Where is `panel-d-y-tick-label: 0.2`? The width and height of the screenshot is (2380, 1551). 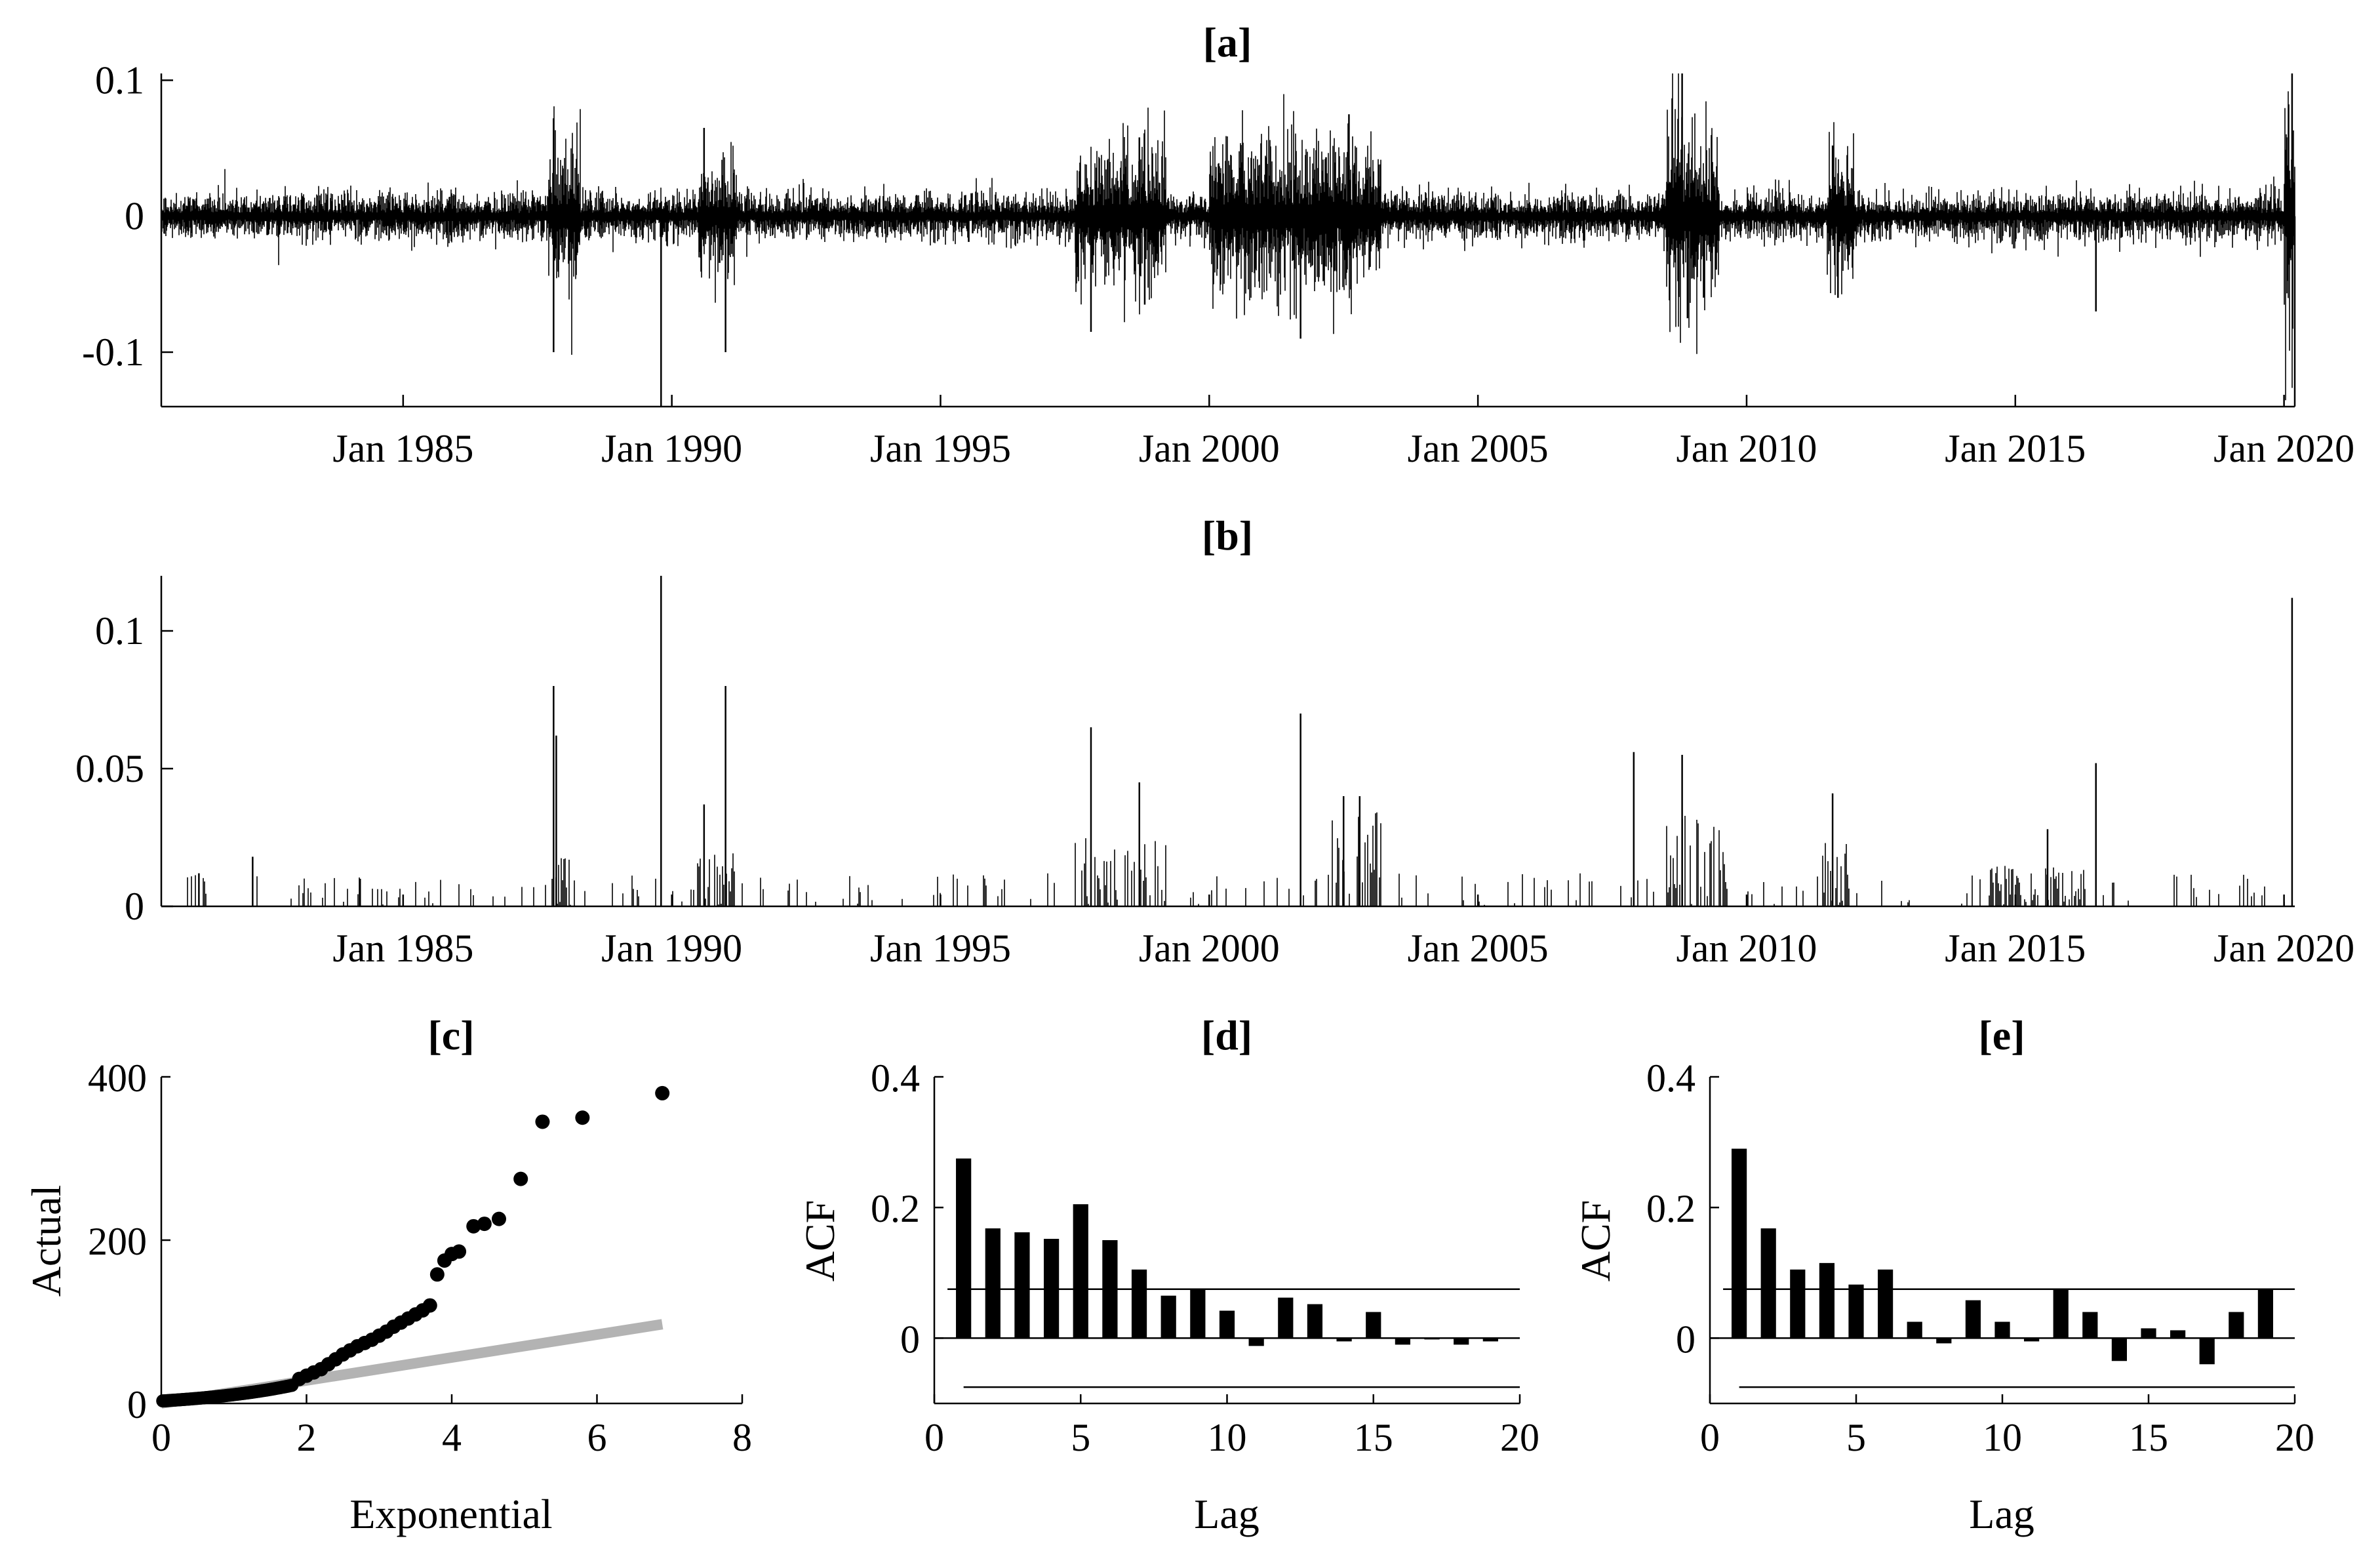
panel-d-y-tick-label: 0.2 is located at coordinates (895, 1209).